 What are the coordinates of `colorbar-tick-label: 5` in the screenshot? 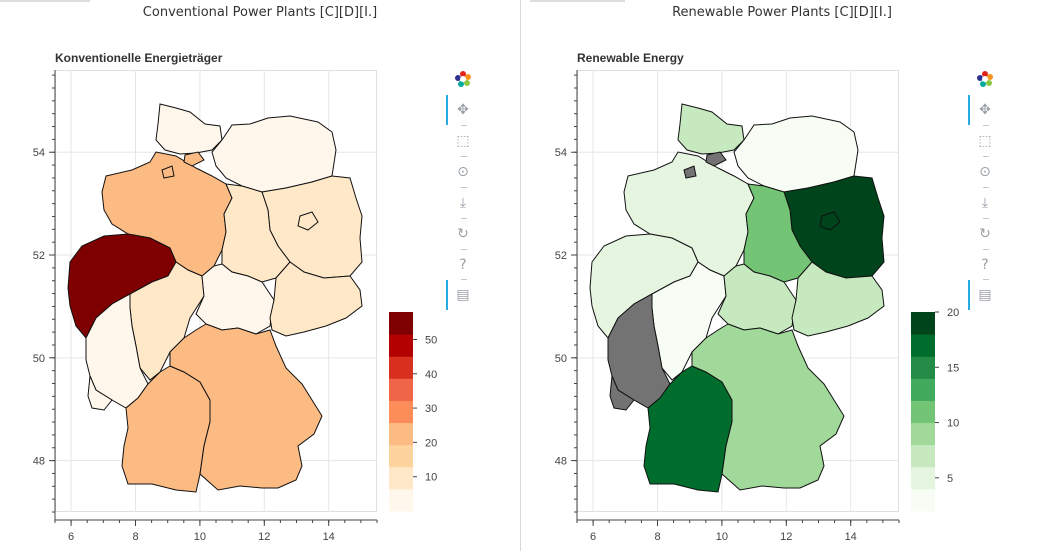 It's located at (950, 479).